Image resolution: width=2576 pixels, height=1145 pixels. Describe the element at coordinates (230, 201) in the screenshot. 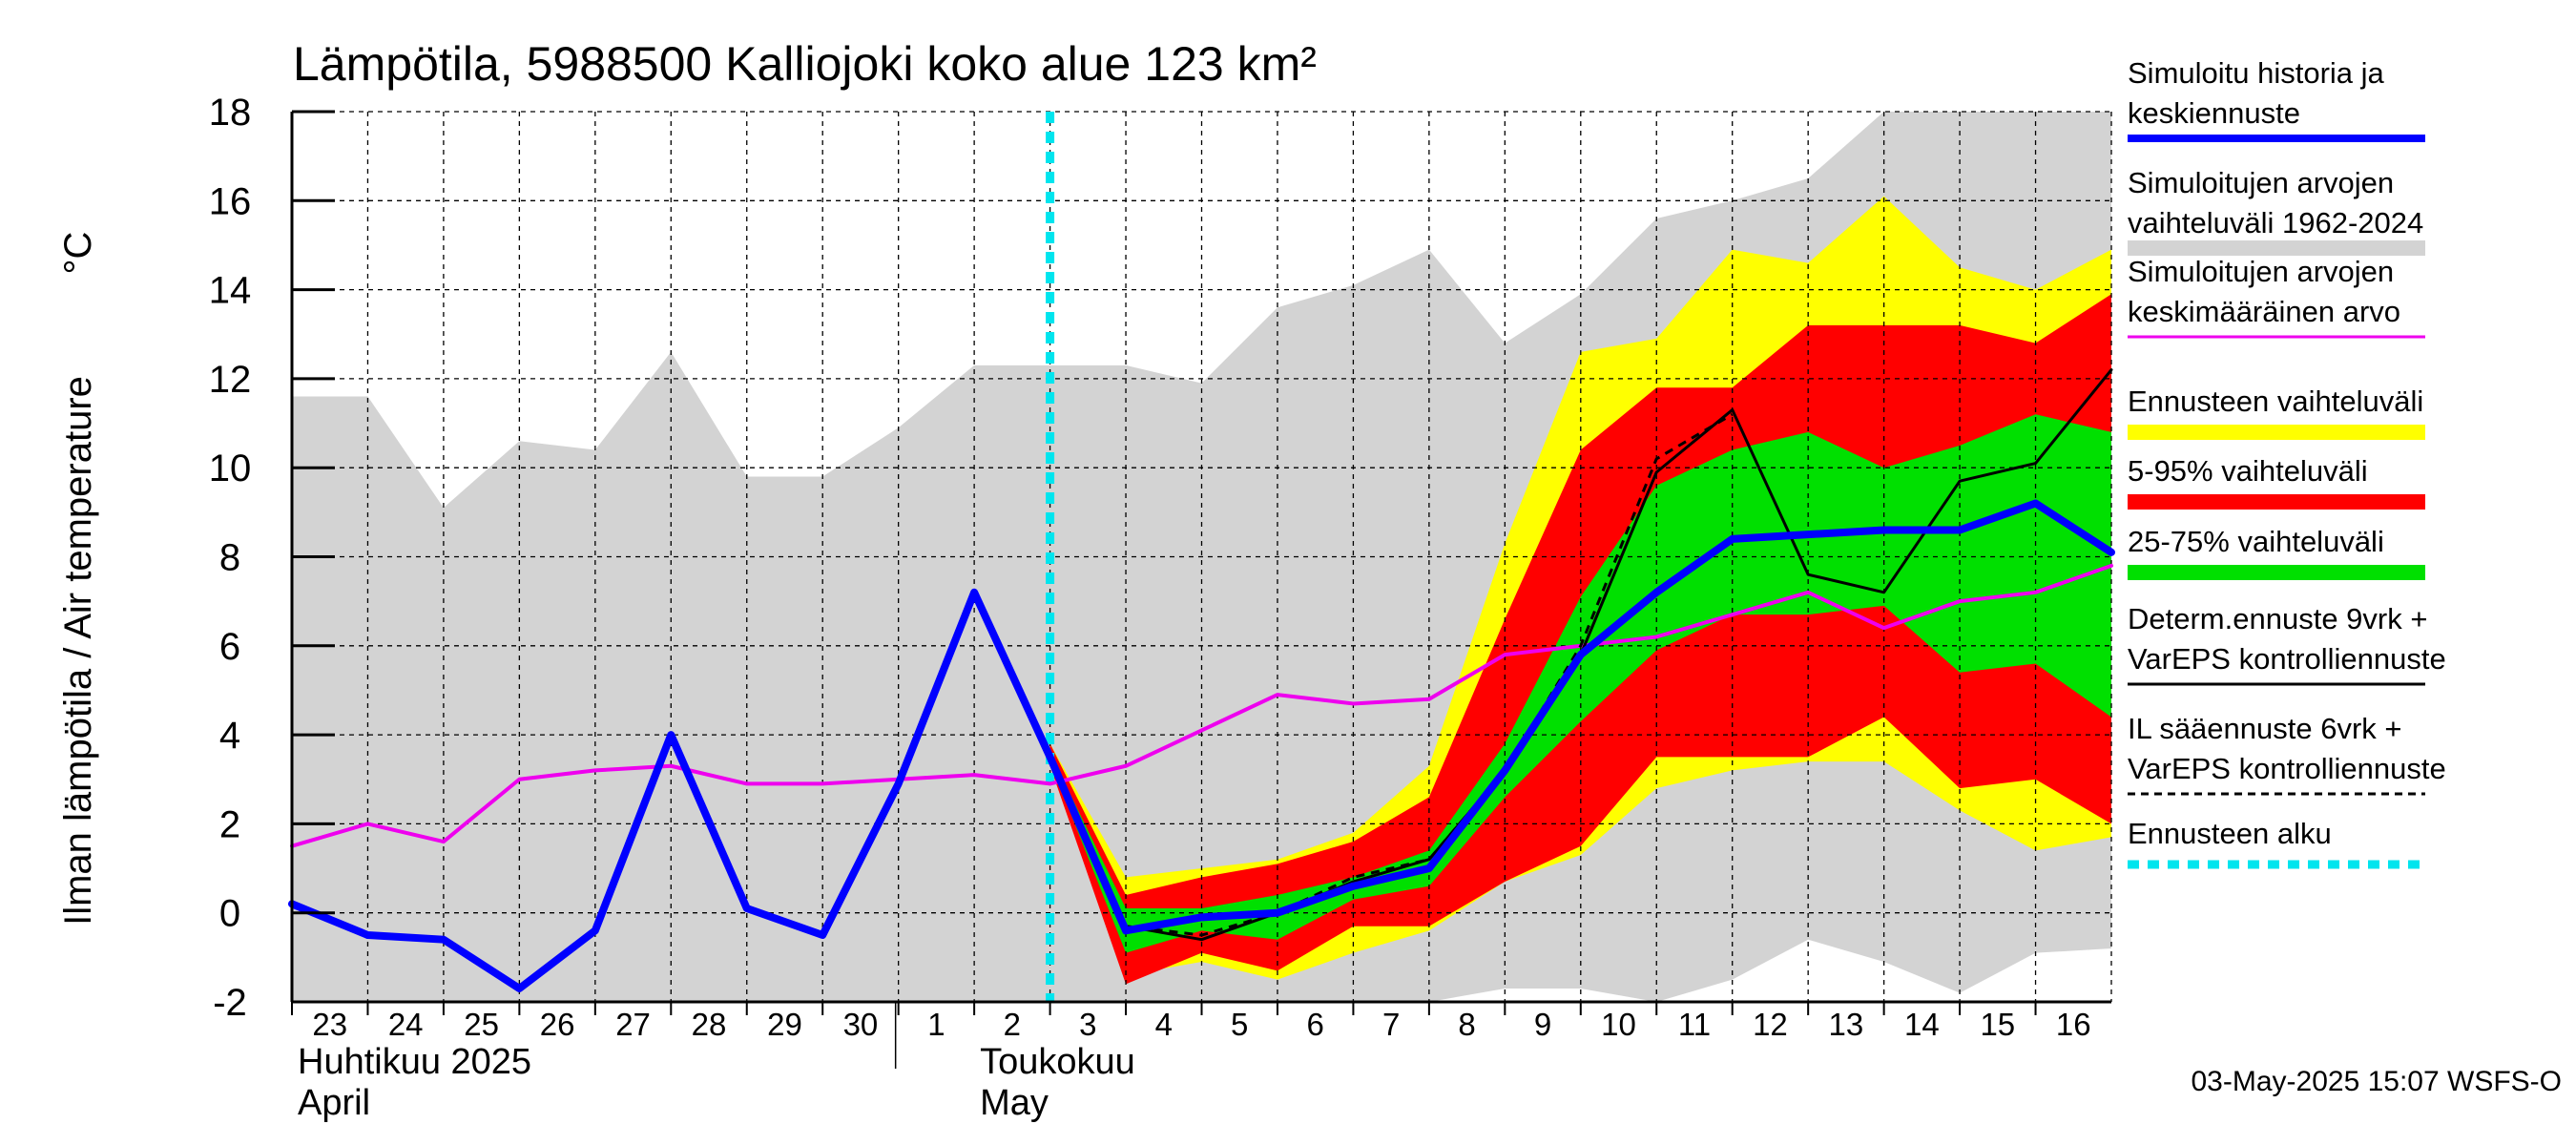

I see `y-tick-label: 16` at that location.